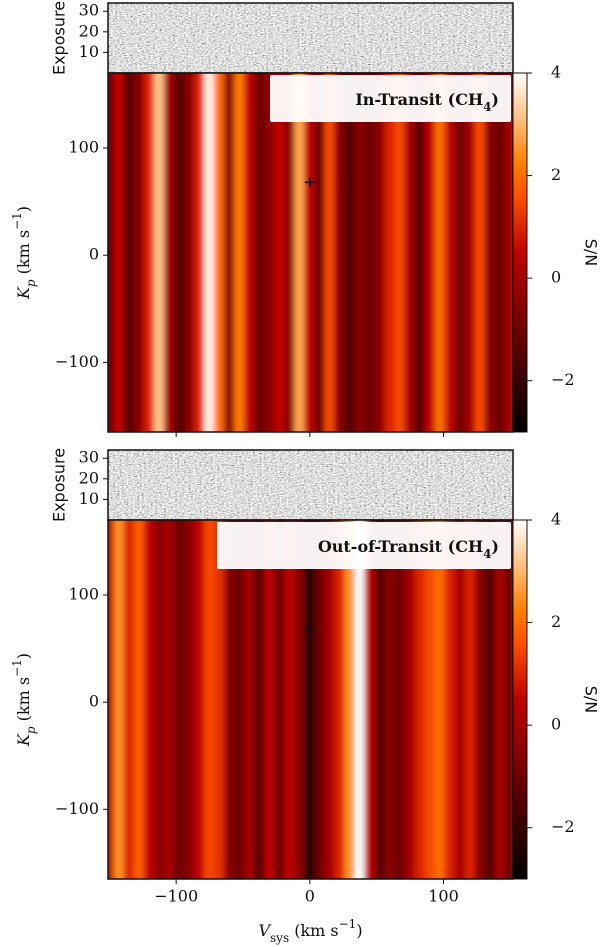 The height and width of the screenshot is (947, 608). What do you see at coordinates (419, 99) in the screenshot?
I see `label-part: In-Transit (CH` at bounding box center [419, 99].